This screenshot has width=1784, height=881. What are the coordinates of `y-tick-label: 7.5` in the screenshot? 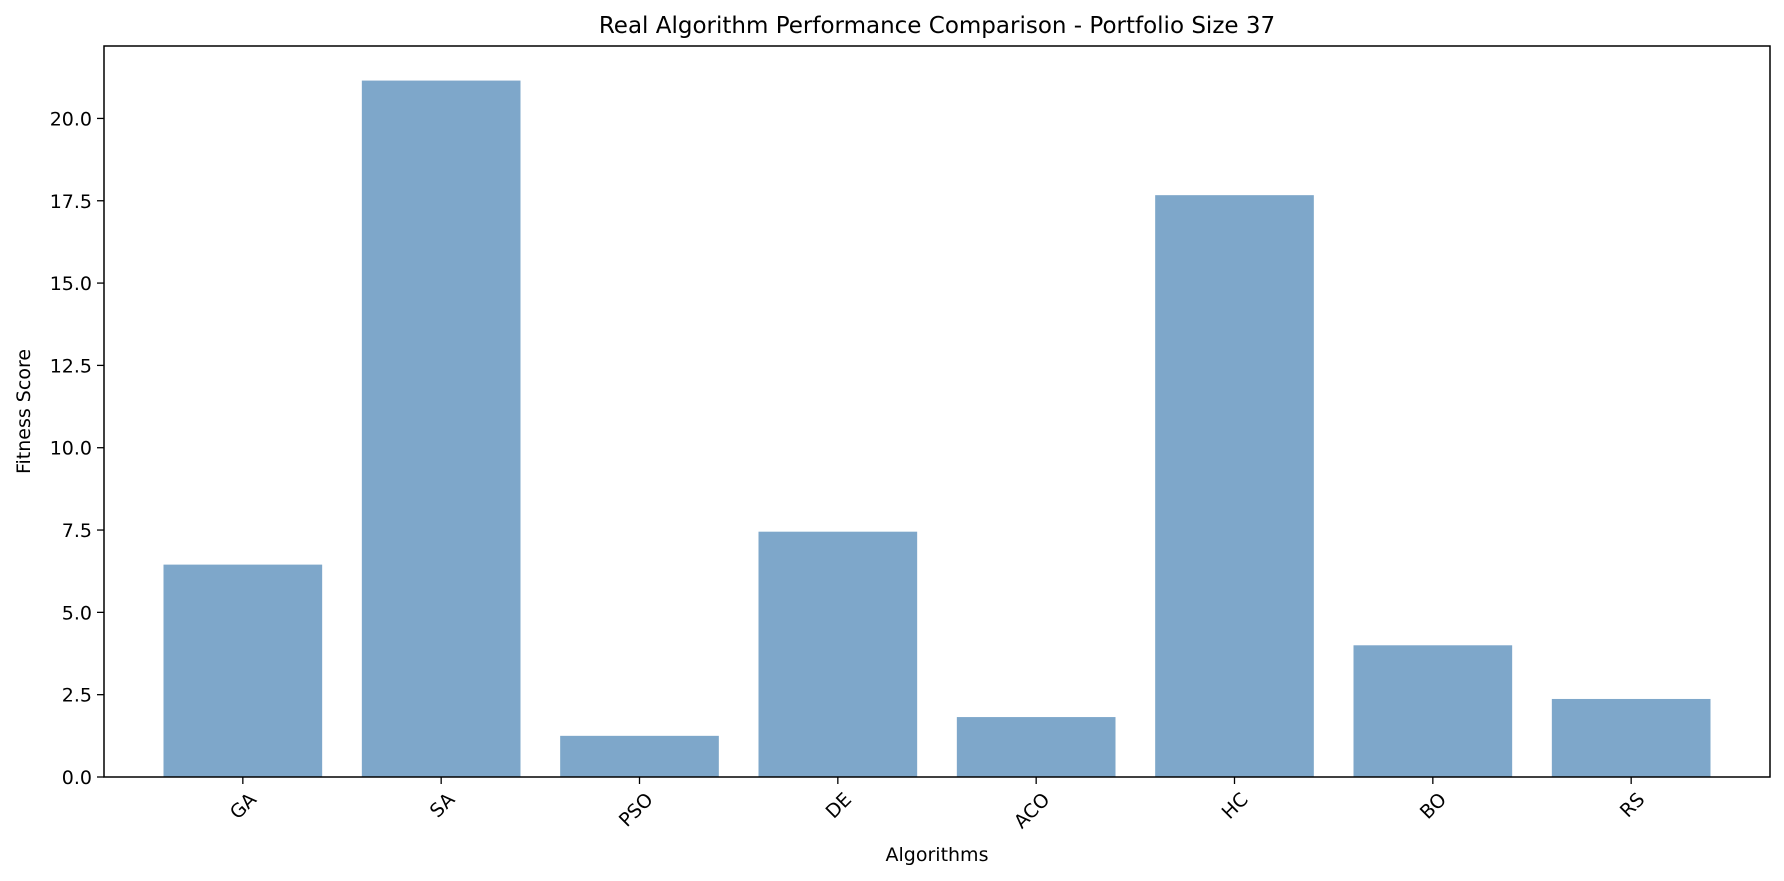 It's located at (77, 531).